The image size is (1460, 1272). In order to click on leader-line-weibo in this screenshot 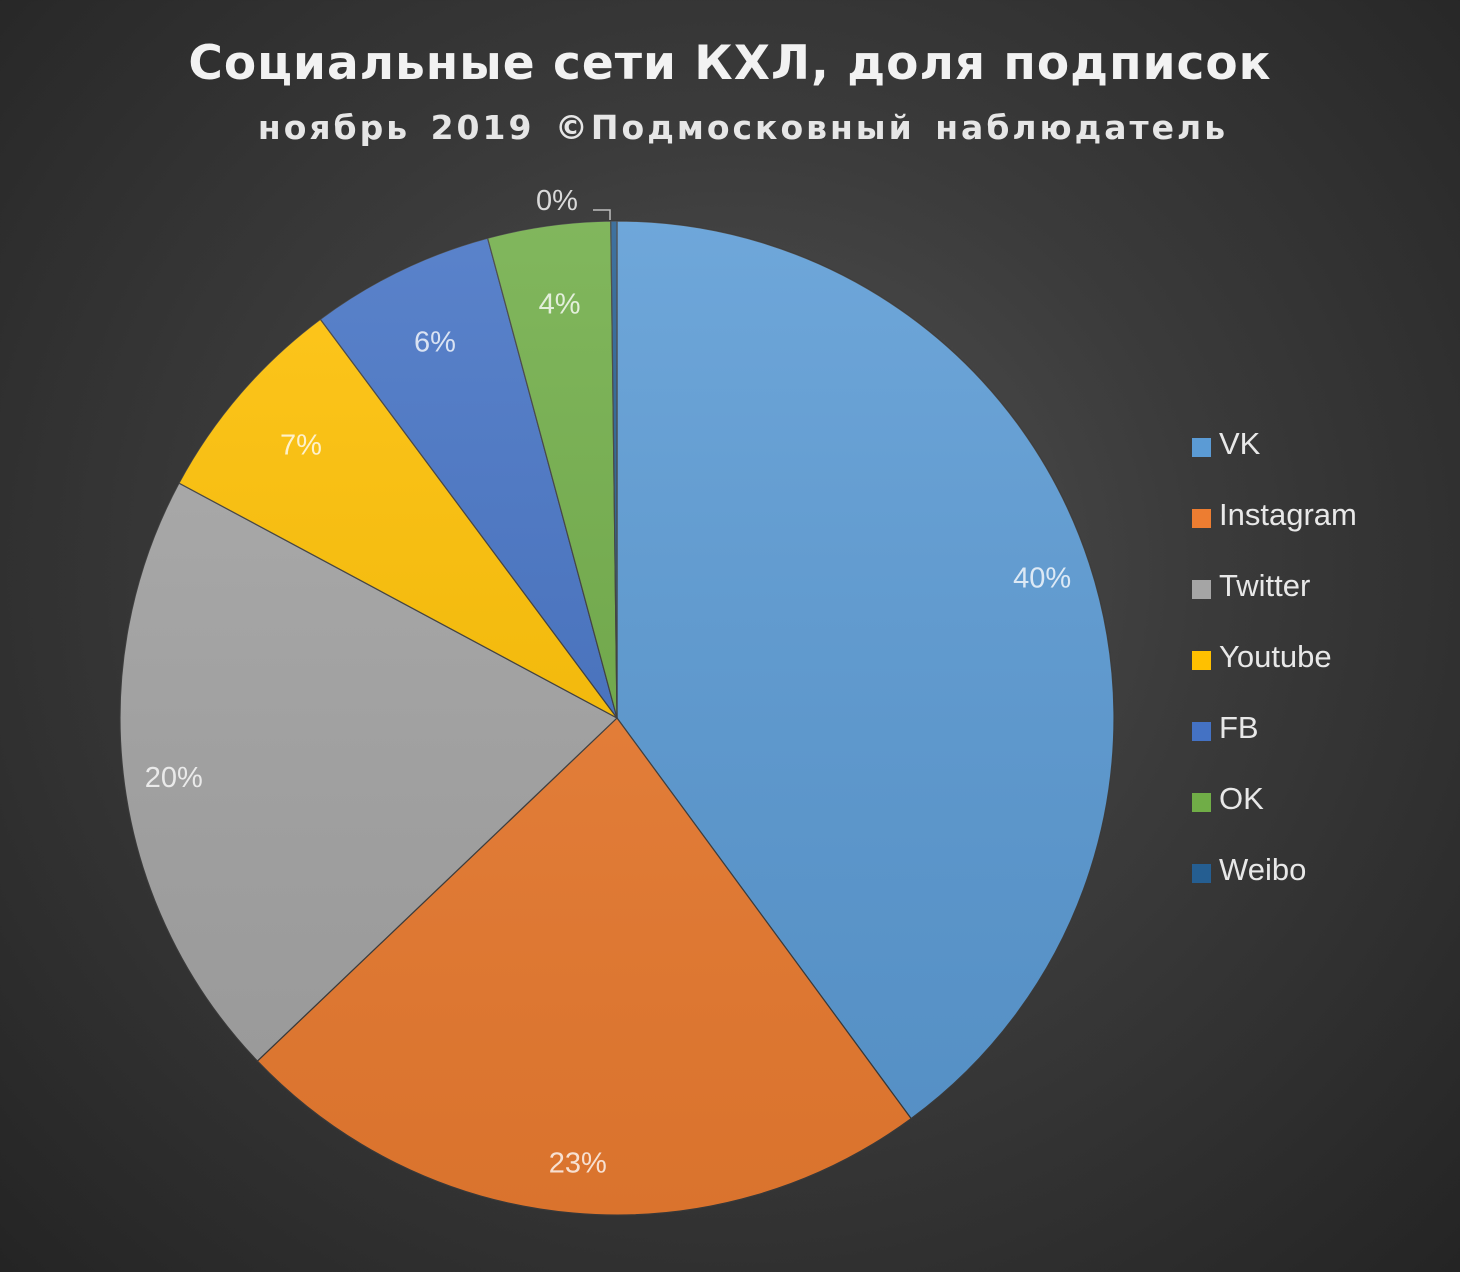, I will do `click(602, 214)`.